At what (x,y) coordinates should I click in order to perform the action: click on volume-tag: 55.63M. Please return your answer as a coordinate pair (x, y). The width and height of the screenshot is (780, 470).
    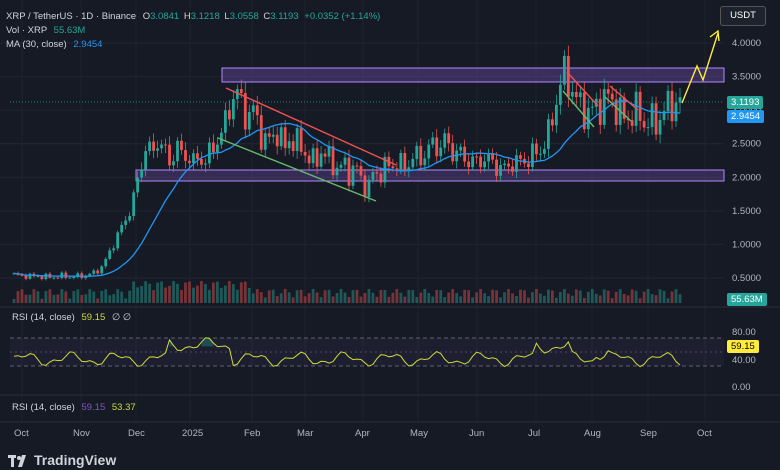
    Looking at the image, I should click on (747, 299).